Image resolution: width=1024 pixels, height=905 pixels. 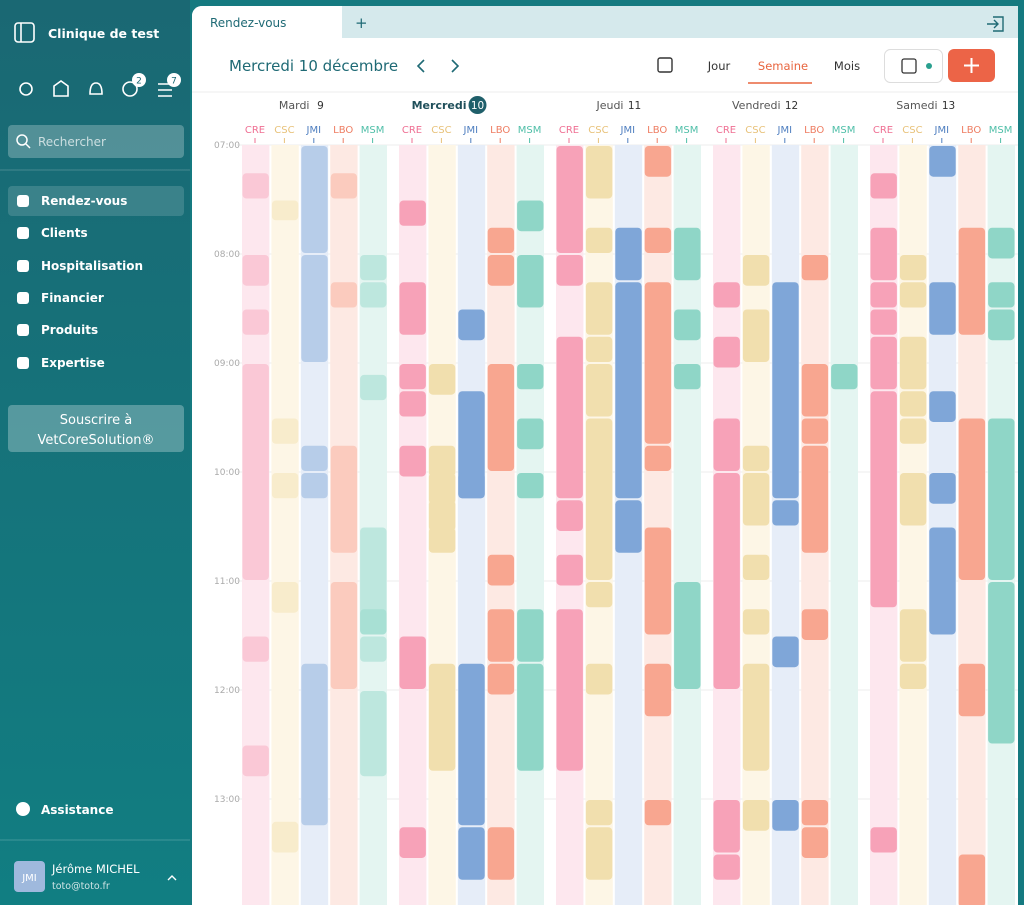 I want to click on nav-item: Hospitalisation, so click(x=96, y=266).